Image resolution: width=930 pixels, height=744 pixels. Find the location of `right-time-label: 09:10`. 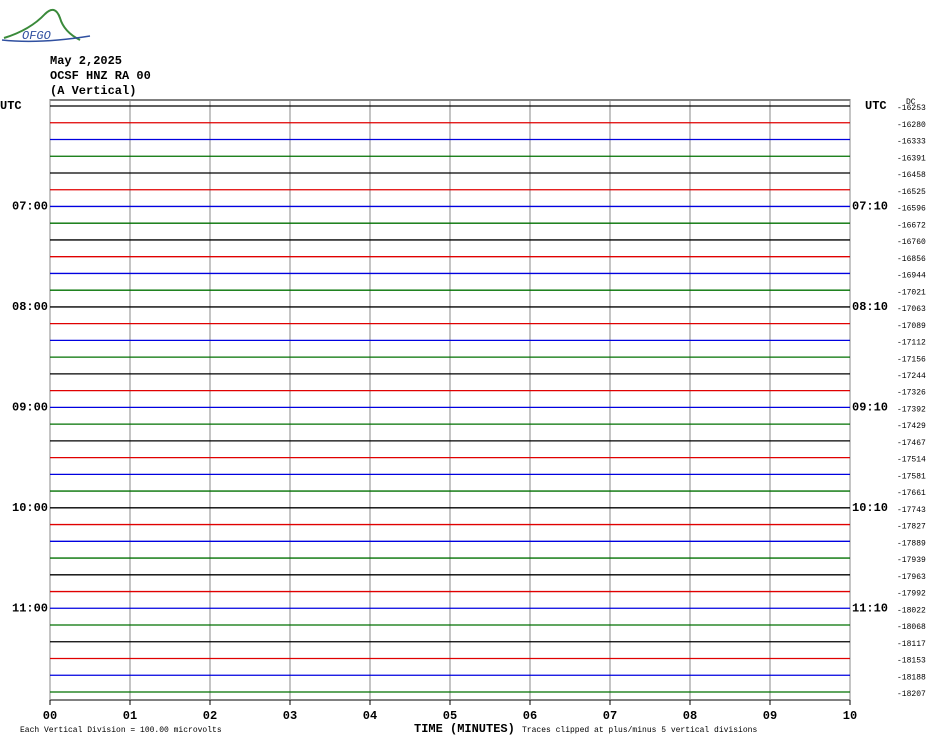

right-time-label: 09:10 is located at coordinates (870, 408).